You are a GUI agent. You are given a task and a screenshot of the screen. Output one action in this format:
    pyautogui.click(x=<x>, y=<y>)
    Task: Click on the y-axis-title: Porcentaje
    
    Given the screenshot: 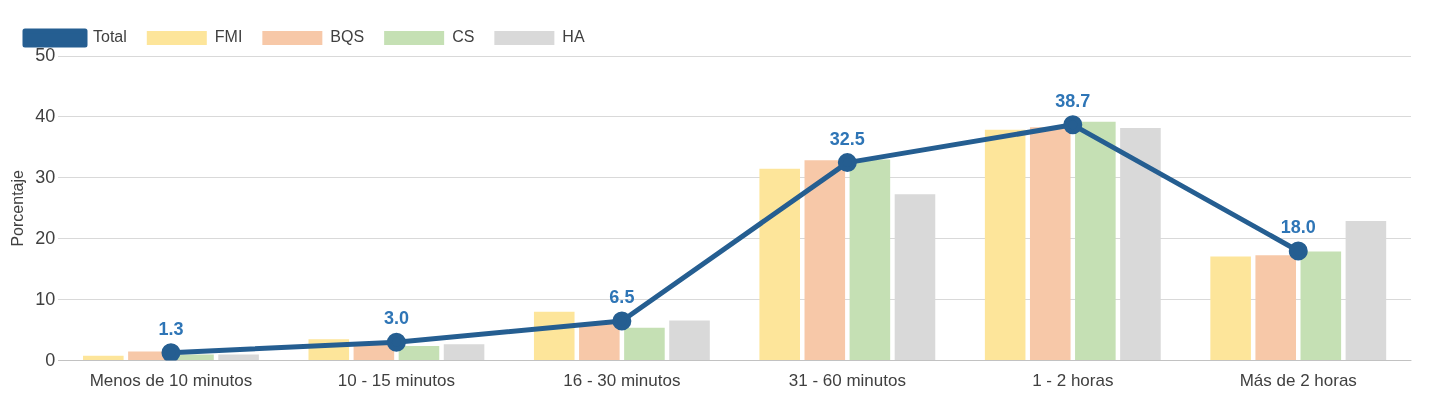 What is the action you would take?
    pyautogui.click(x=18, y=208)
    